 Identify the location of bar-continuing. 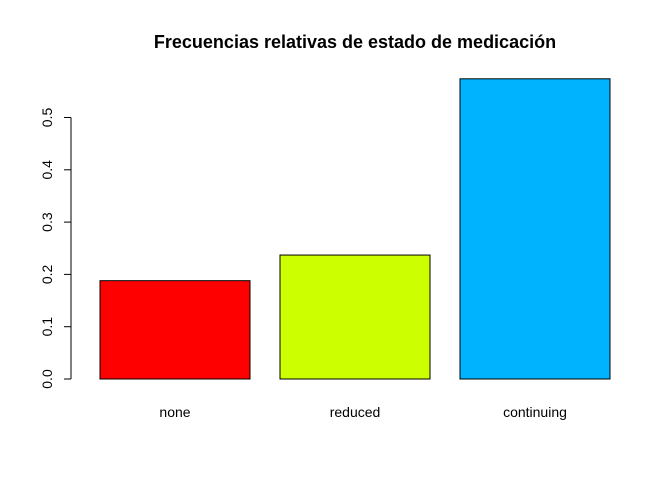
(535, 229).